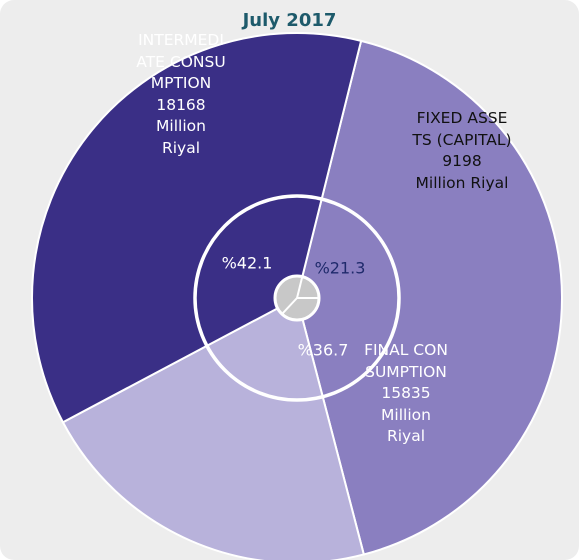 The image size is (579, 560). I want to click on category-name: FINAL CONSUMPTION, so click(406, 361).